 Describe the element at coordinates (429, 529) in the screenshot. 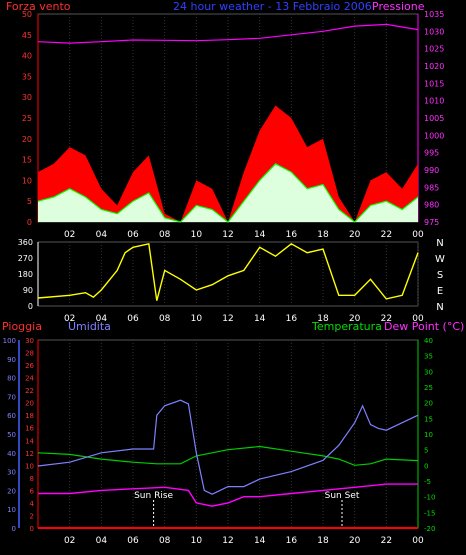

I see `temperature-tick: -20` at that location.